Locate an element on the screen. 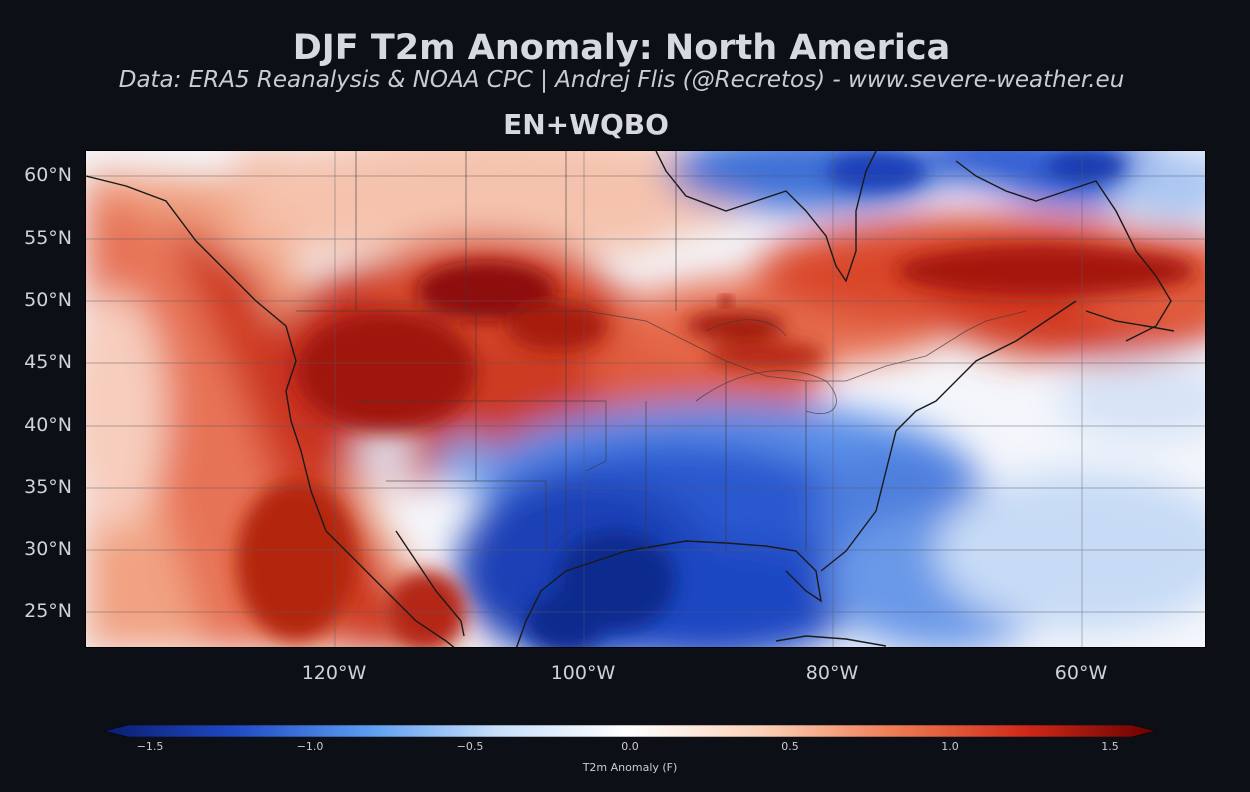  colorbar is located at coordinates (630, 730).